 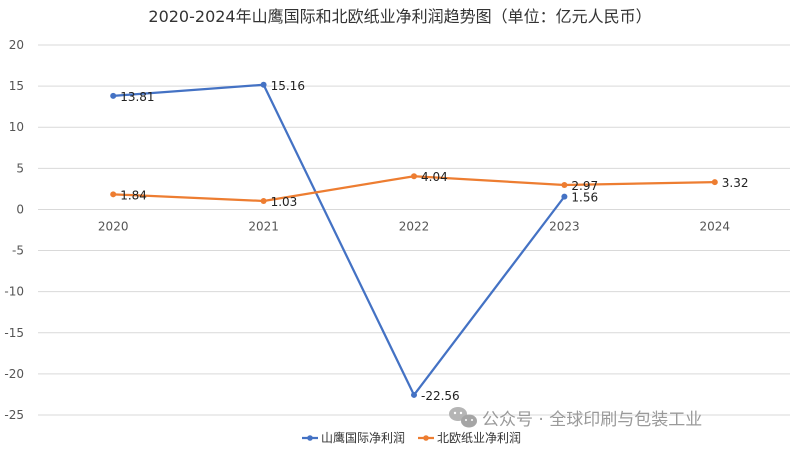 I want to click on x-tick-label: 2022, so click(x=414, y=226).